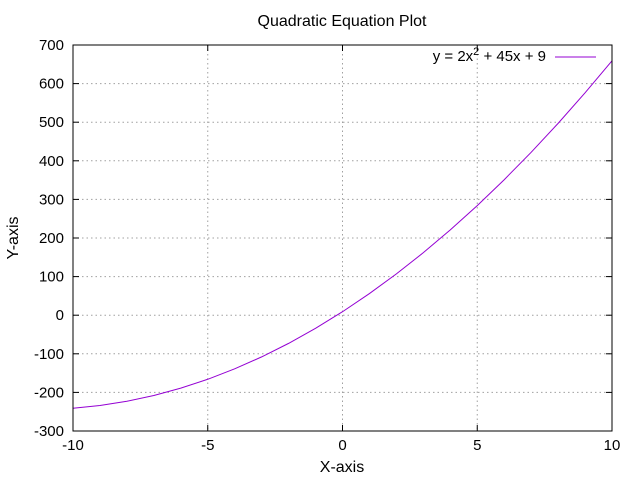 Image resolution: width=640 pixels, height=480 pixels. Describe the element at coordinates (60, 315) in the screenshot. I see `y-tick-label: 0` at that location.